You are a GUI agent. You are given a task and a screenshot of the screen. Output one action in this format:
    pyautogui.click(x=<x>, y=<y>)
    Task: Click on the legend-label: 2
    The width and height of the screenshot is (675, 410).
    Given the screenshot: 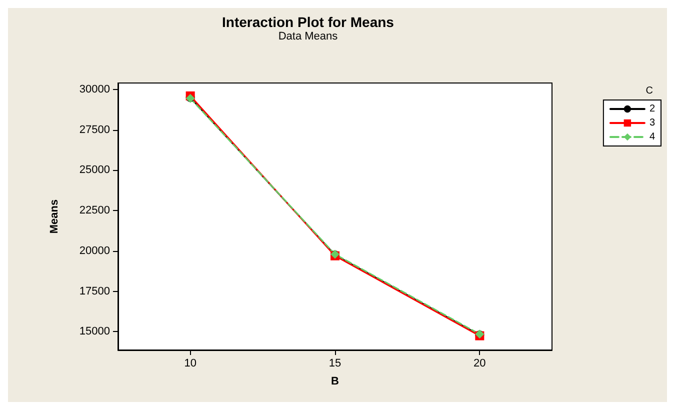 What is the action you would take?
    pyautogui.click(x=652, y=109)
    